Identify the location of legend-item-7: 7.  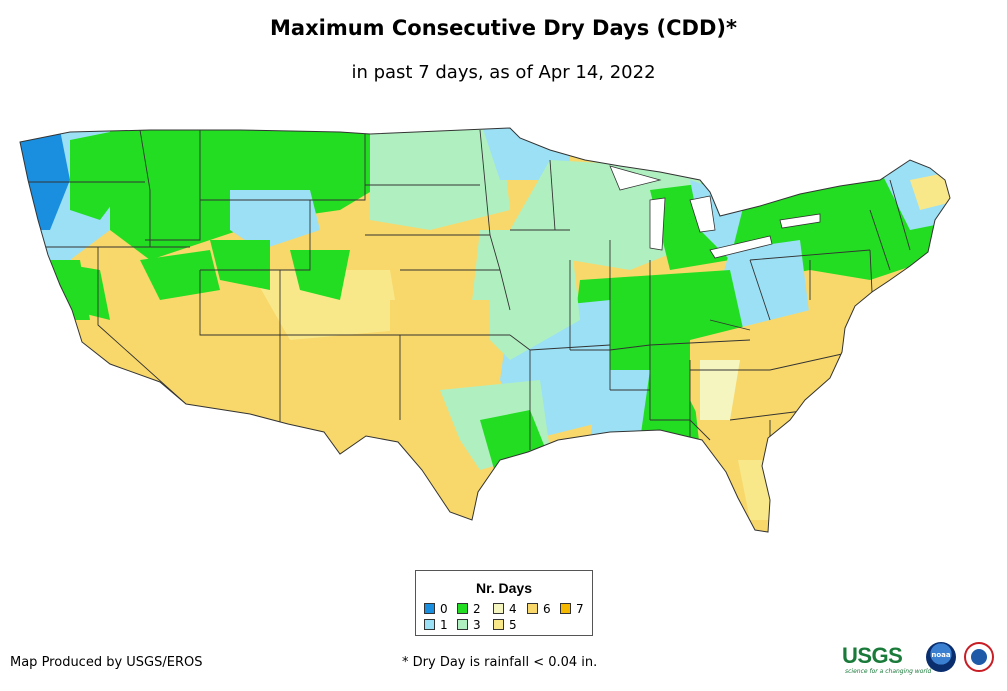
(572, 609).